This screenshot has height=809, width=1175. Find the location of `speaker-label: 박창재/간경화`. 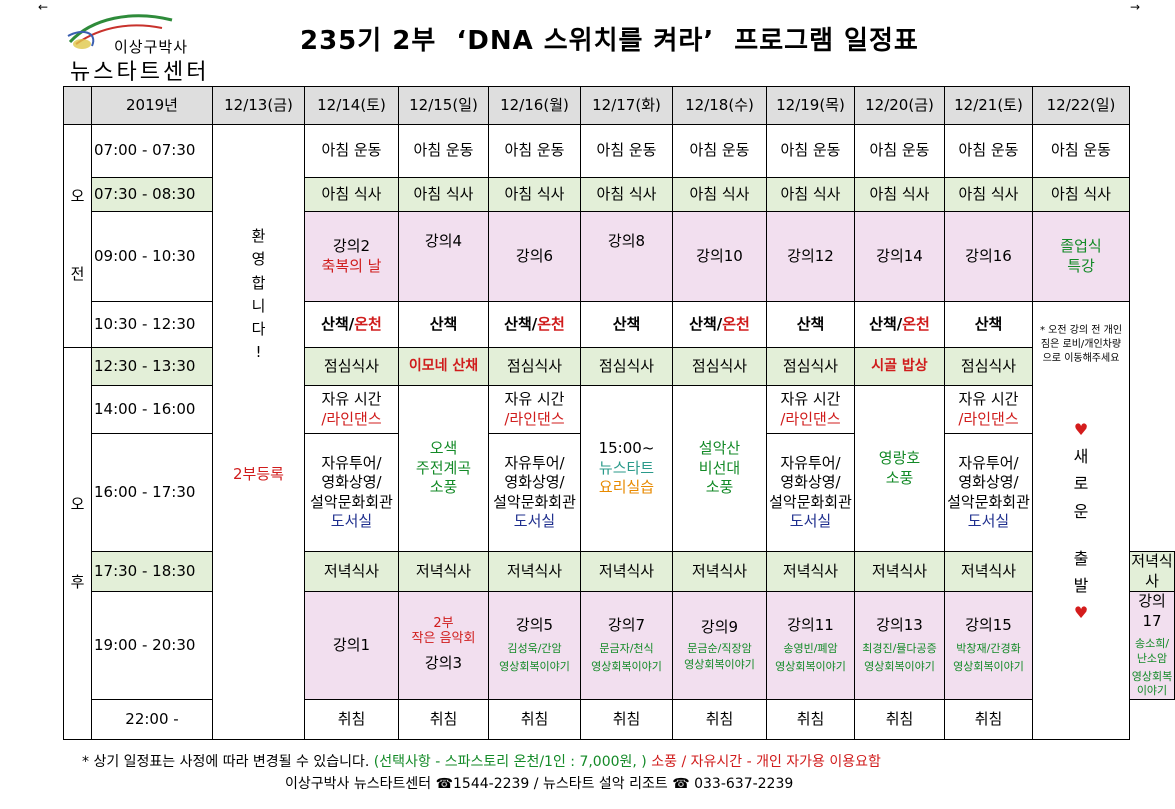

speaker-label: 박창재/간경화 is located at coordinates (988, 648).